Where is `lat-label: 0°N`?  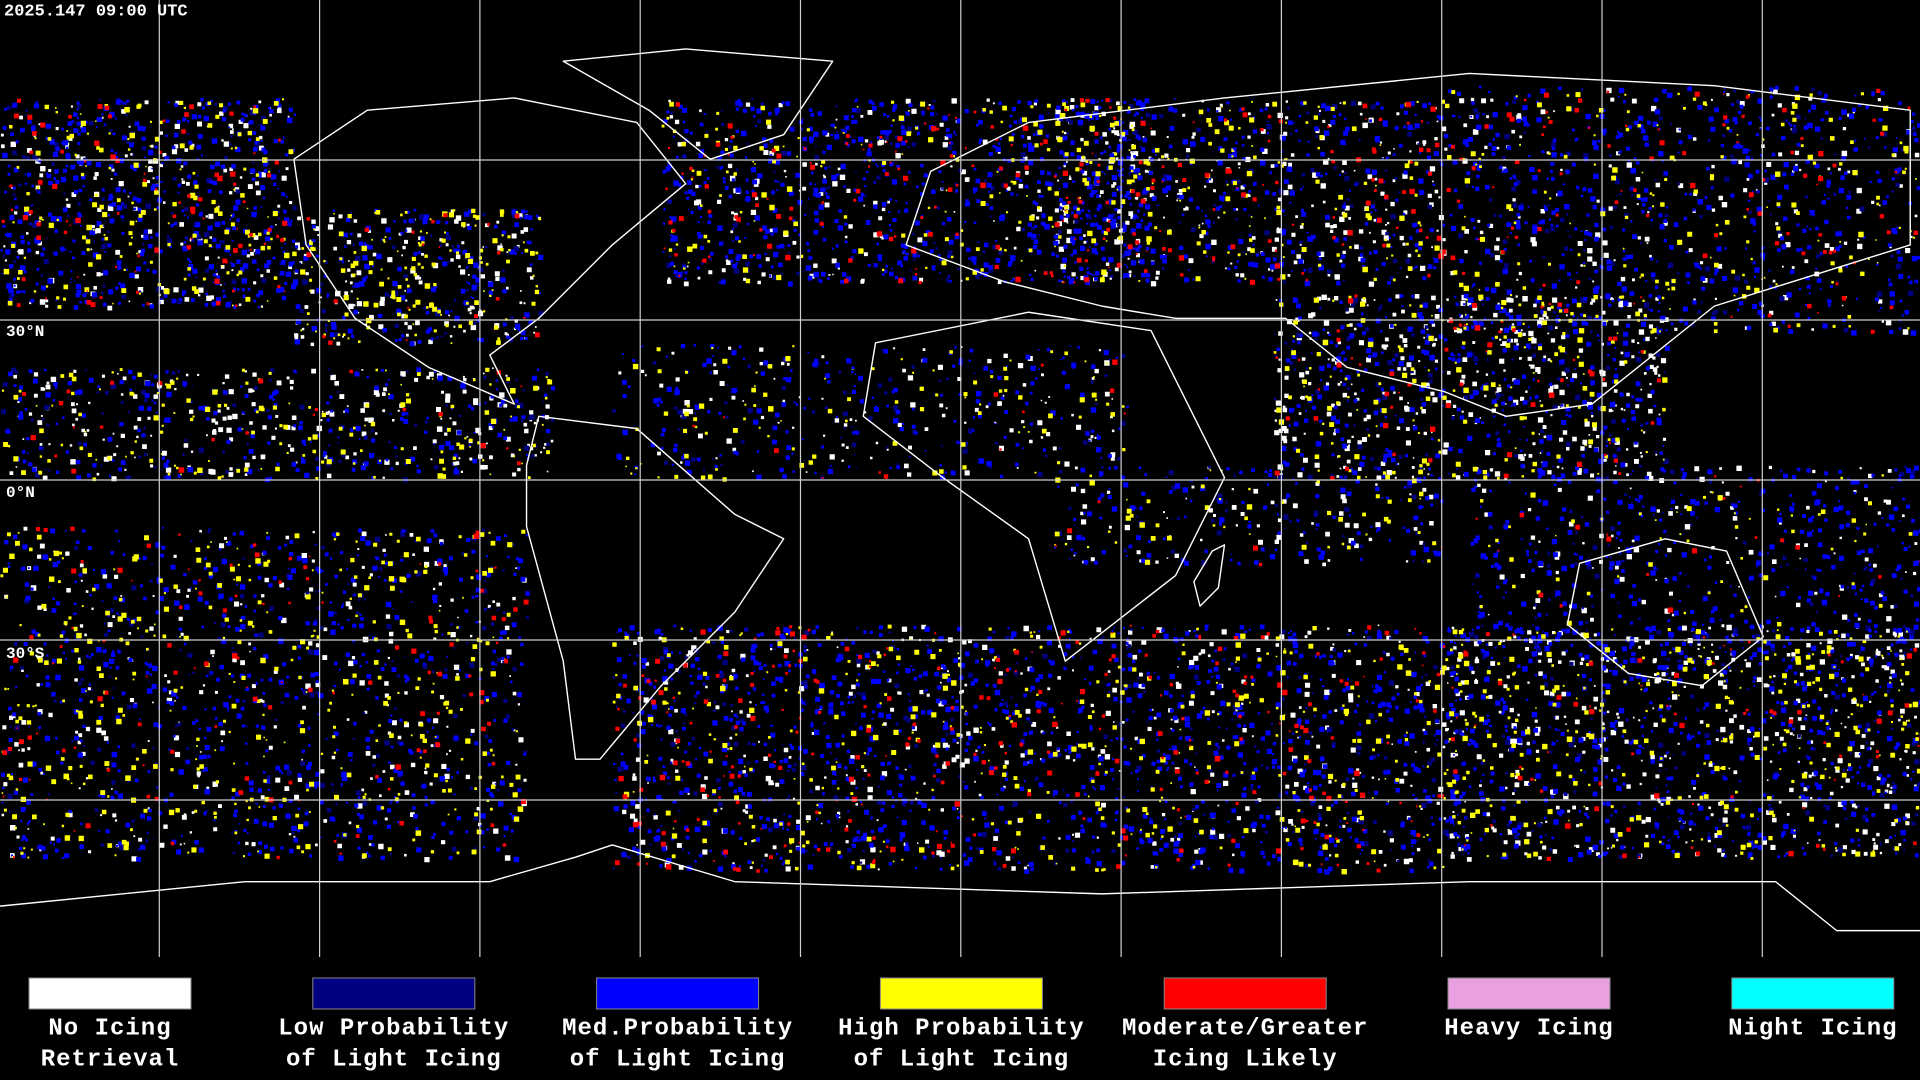
lat-label: 0°N is located at coordinates (20, 493).